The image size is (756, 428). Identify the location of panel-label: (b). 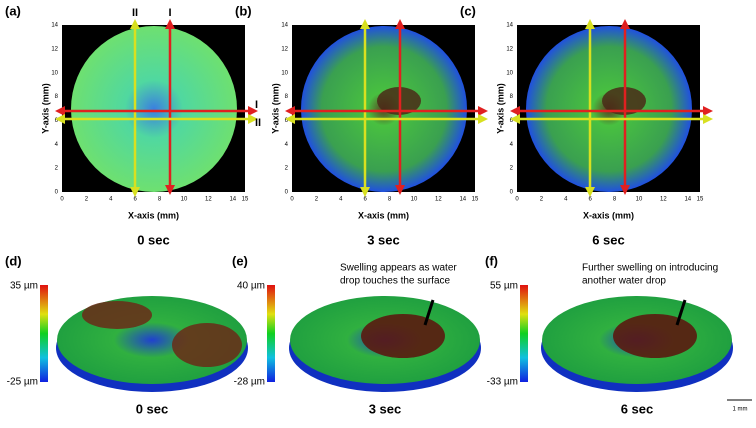
(243, 10).